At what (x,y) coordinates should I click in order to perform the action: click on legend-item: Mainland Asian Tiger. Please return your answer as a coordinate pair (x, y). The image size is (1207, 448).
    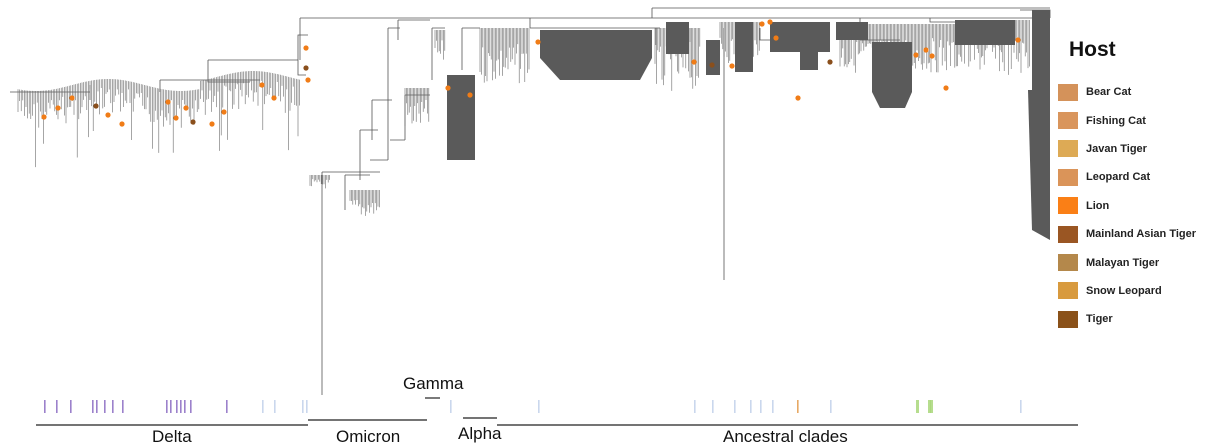
    Looking at the image, I should click on (1132, 234).